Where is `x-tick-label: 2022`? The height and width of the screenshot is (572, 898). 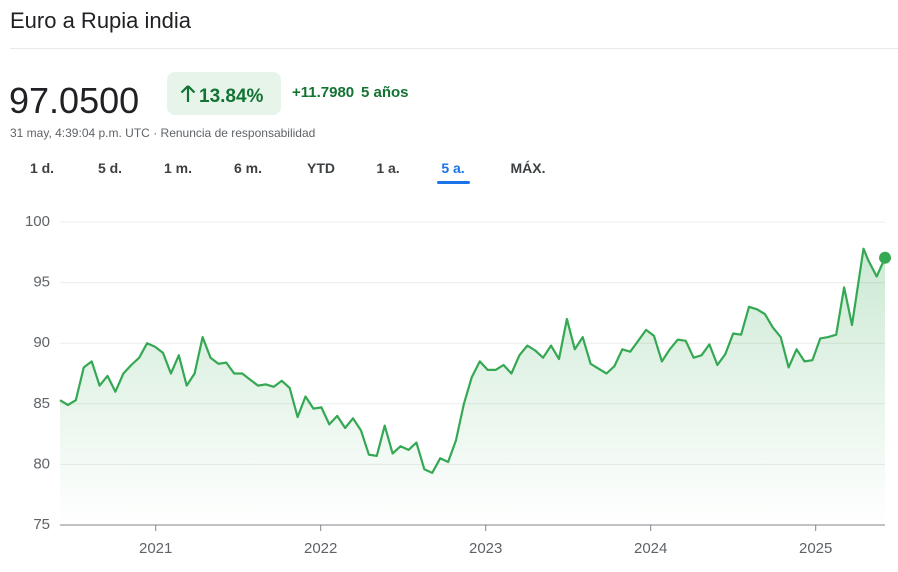 x-tick-label: 2022 is located at coordinates (320, 548).